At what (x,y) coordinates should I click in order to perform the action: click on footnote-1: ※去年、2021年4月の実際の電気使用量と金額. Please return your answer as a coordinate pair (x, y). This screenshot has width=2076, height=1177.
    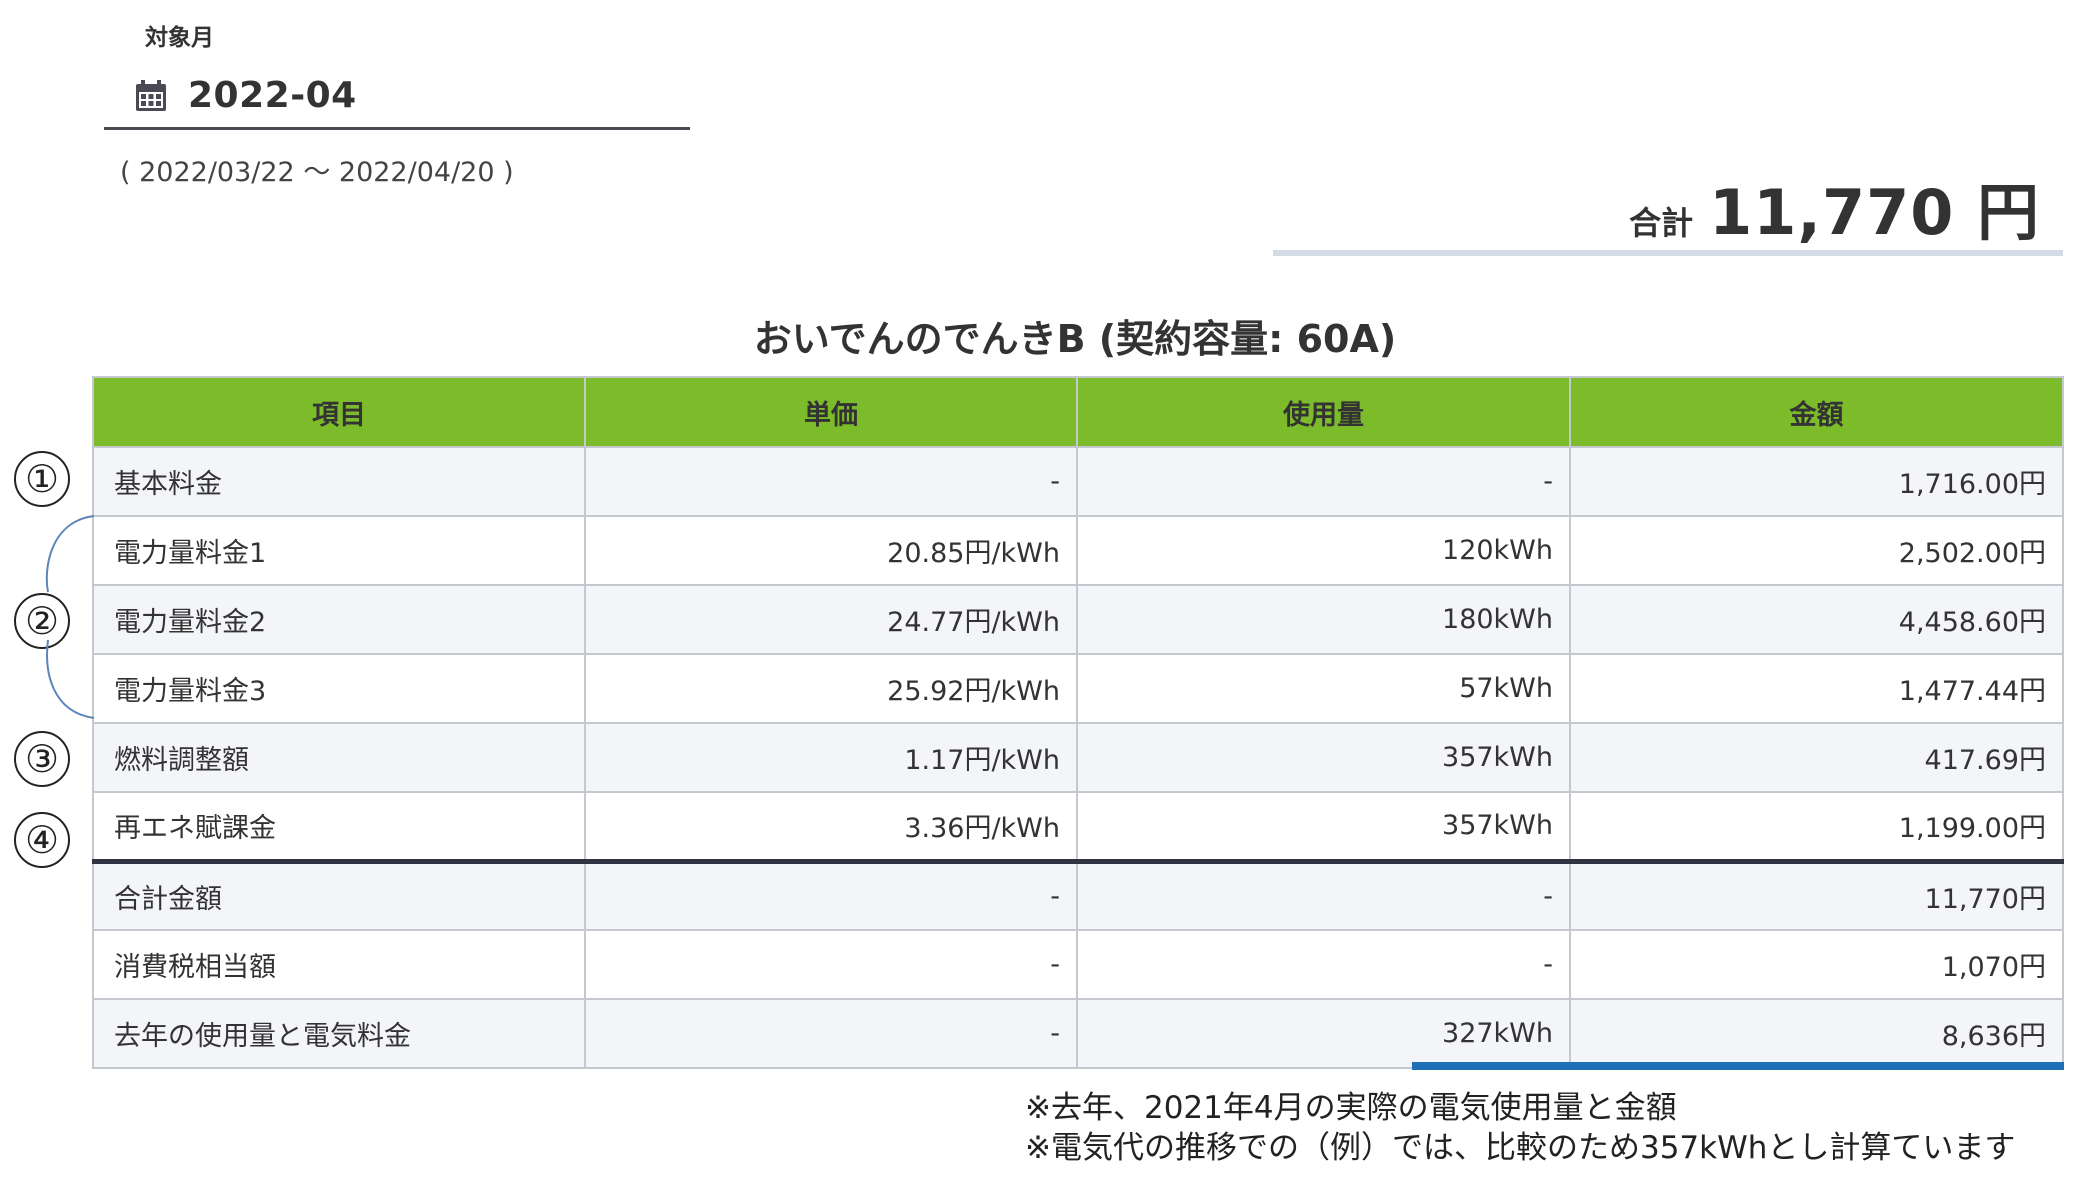
    Looking at the image, I should click on (1351, 1108).